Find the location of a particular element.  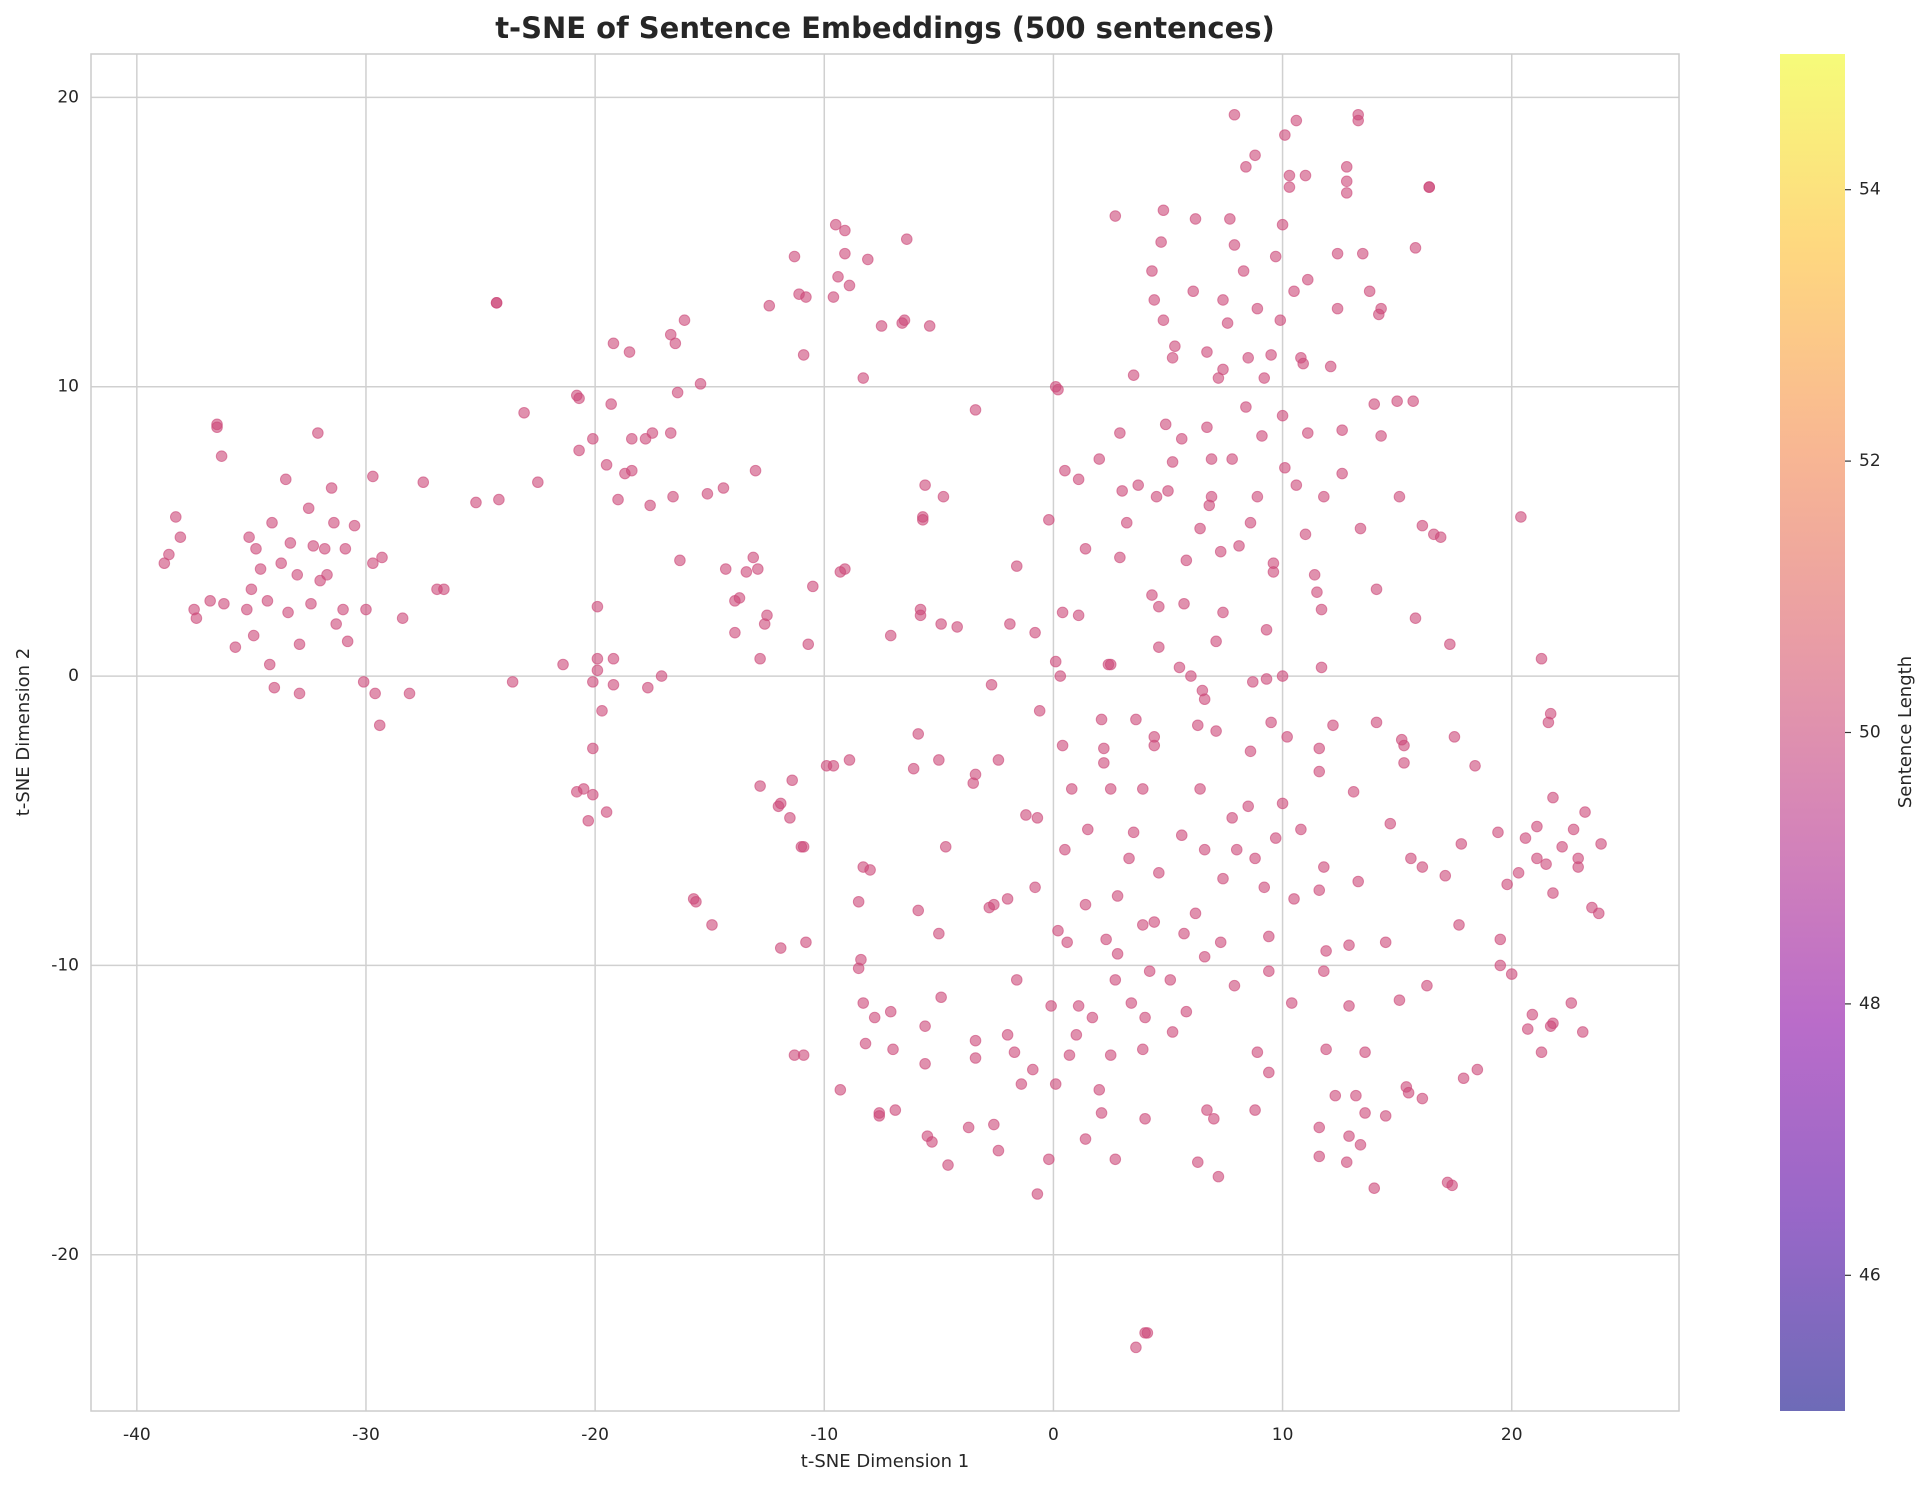

x-tick-label: 0 is located at coordinates (1053, 1435).